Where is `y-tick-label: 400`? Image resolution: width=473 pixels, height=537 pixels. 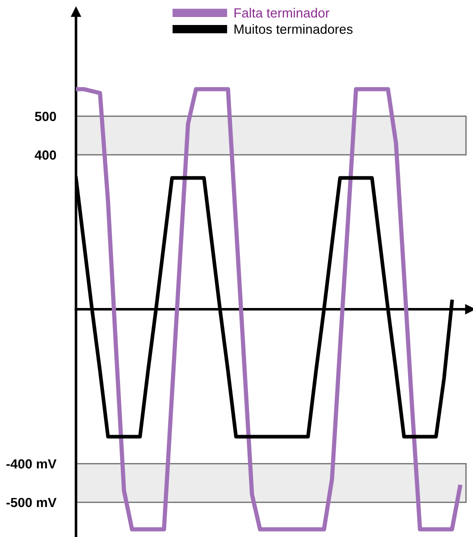
y-tick-label: 400 is located at coordinates (45, 155).